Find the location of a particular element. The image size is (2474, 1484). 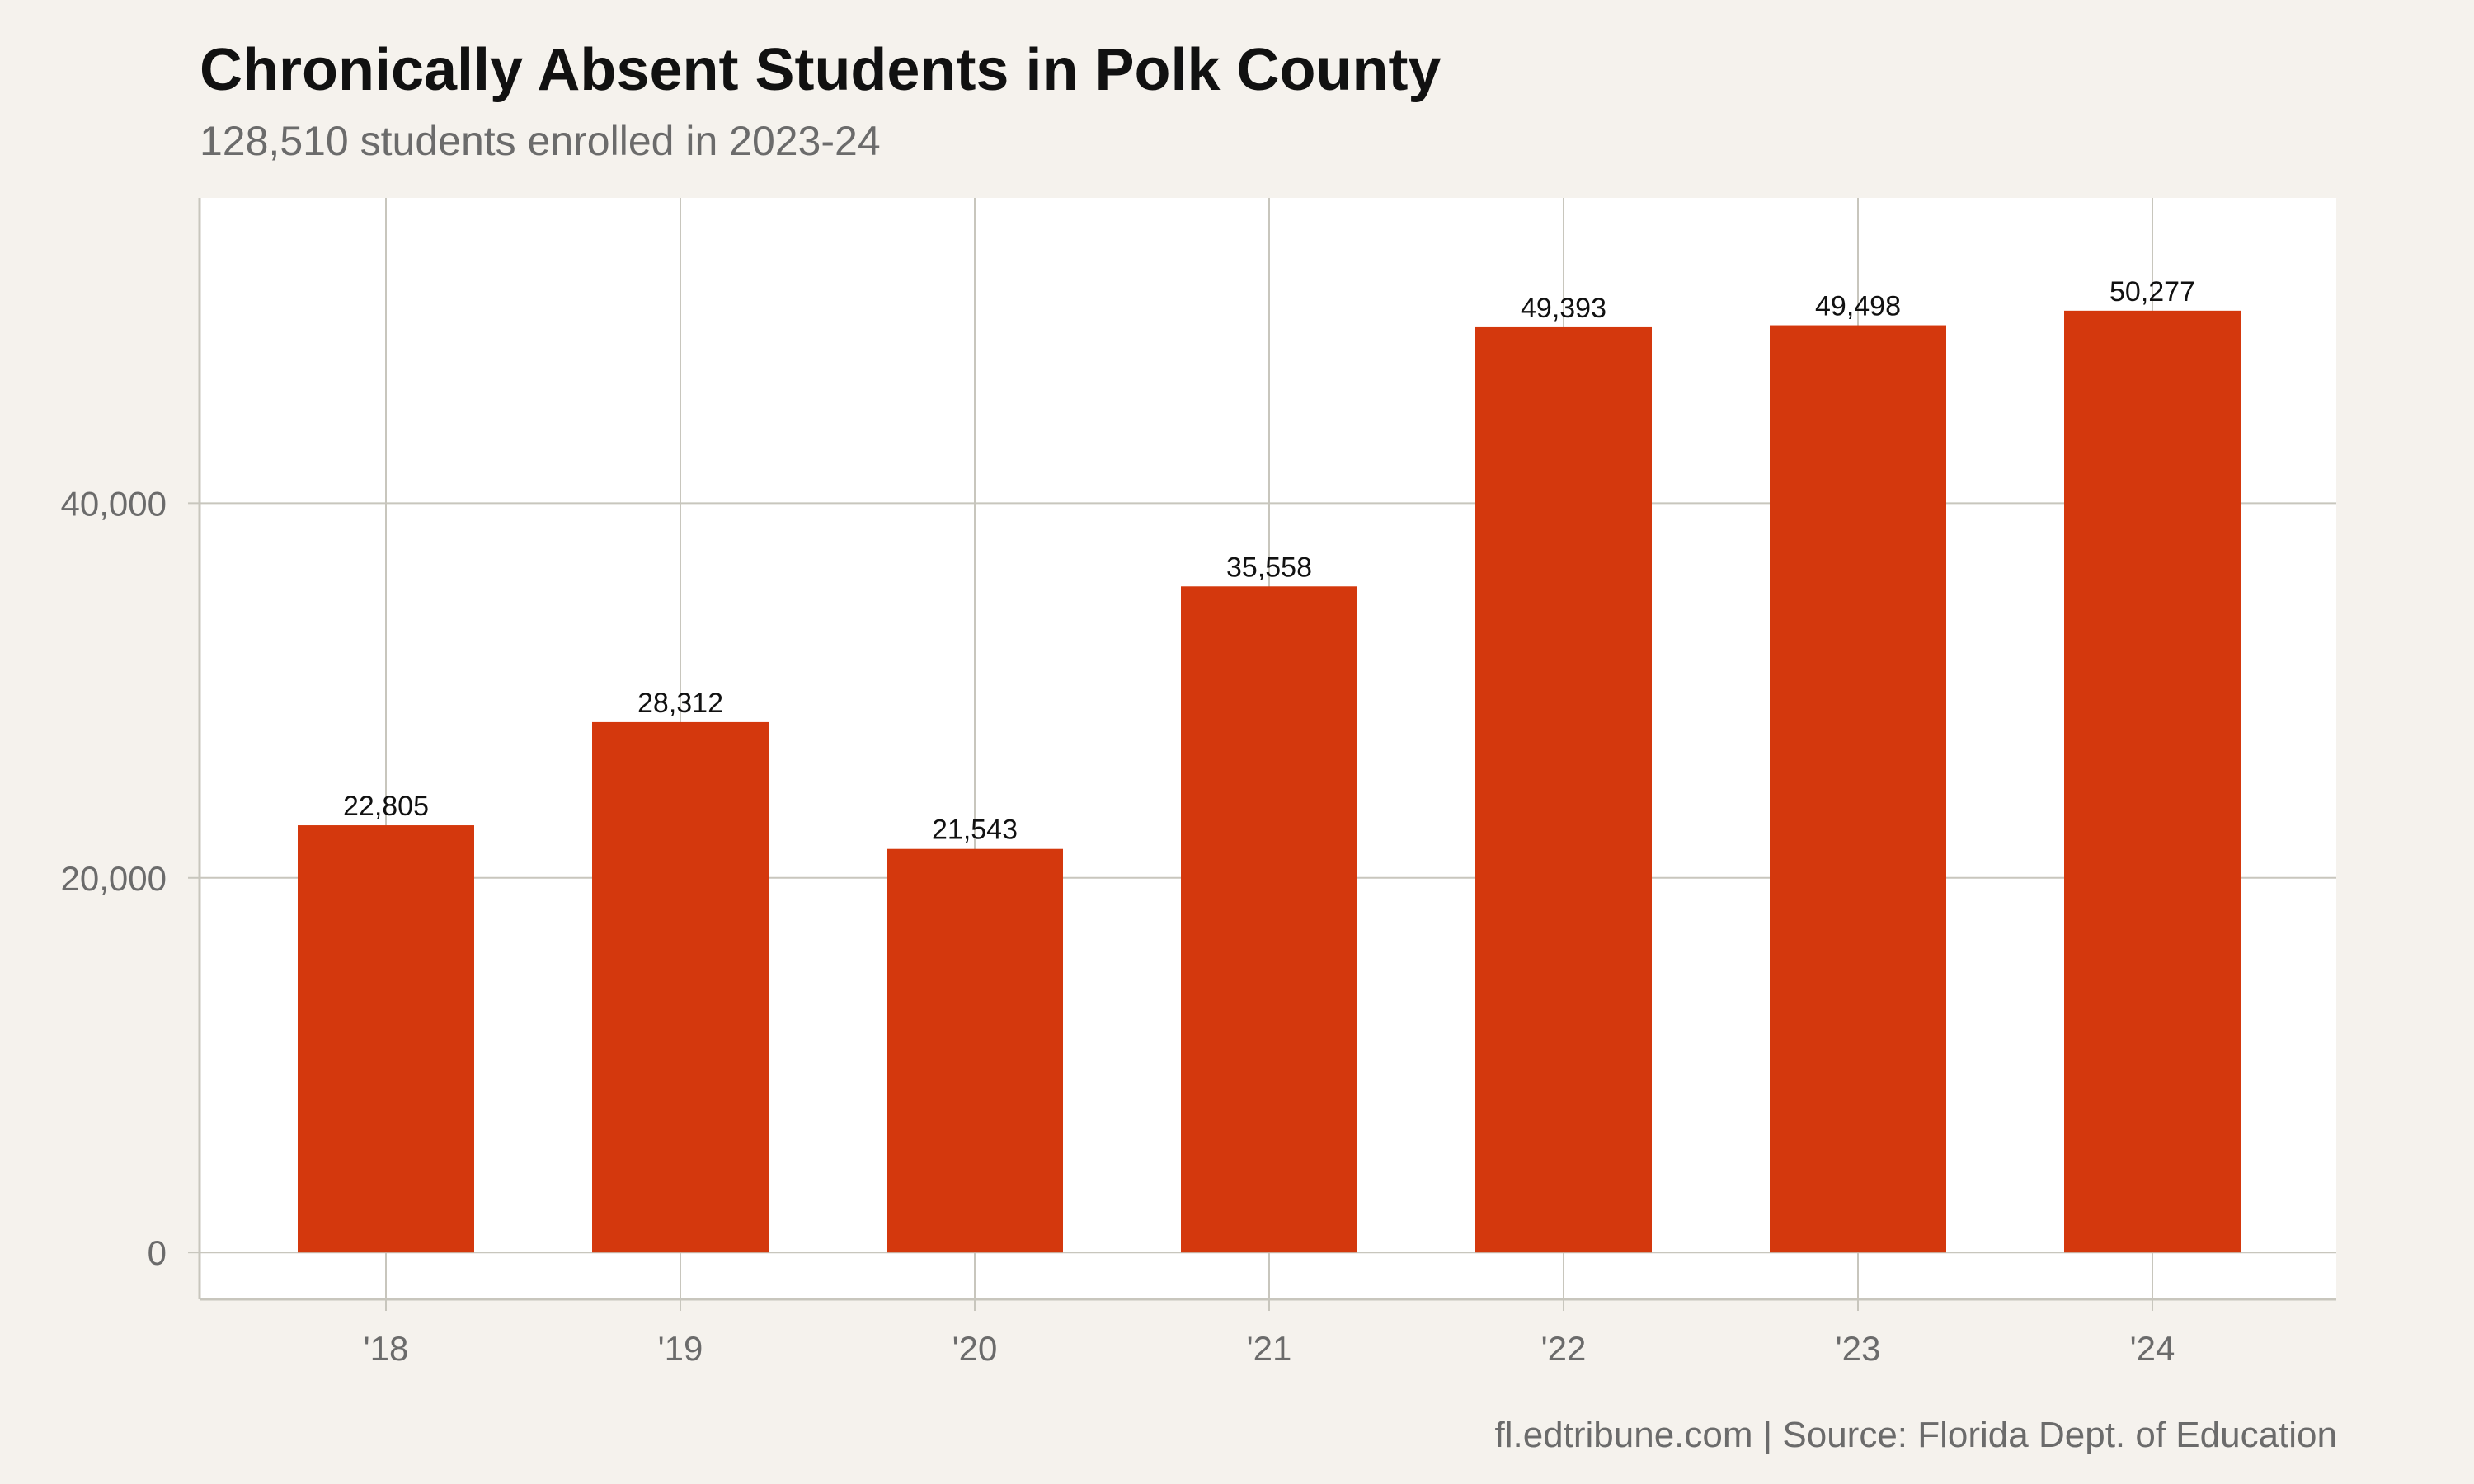

value-label-3: 21,543 is located at coordinates (975, 830).